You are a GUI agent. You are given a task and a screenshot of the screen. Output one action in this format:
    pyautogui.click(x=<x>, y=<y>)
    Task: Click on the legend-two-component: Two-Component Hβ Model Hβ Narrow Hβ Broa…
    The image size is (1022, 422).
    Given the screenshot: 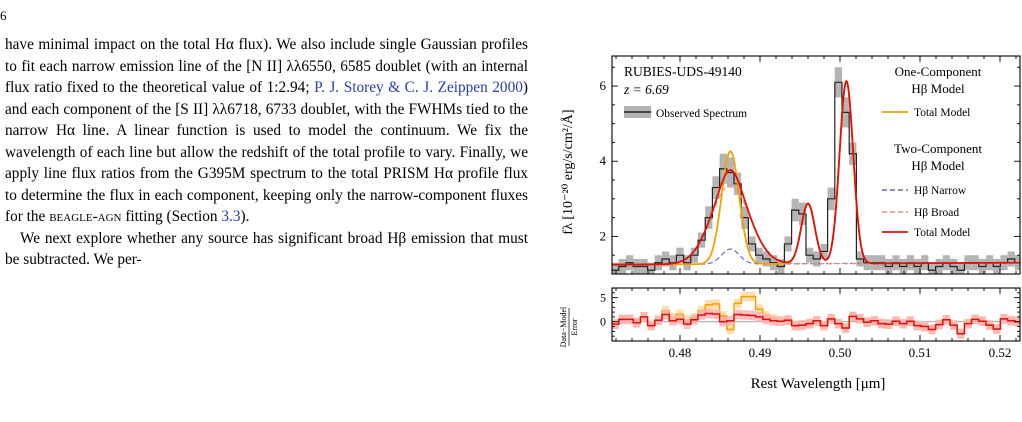 What is the action you would take?
    pyautogui.click(x=932, y=190)
    